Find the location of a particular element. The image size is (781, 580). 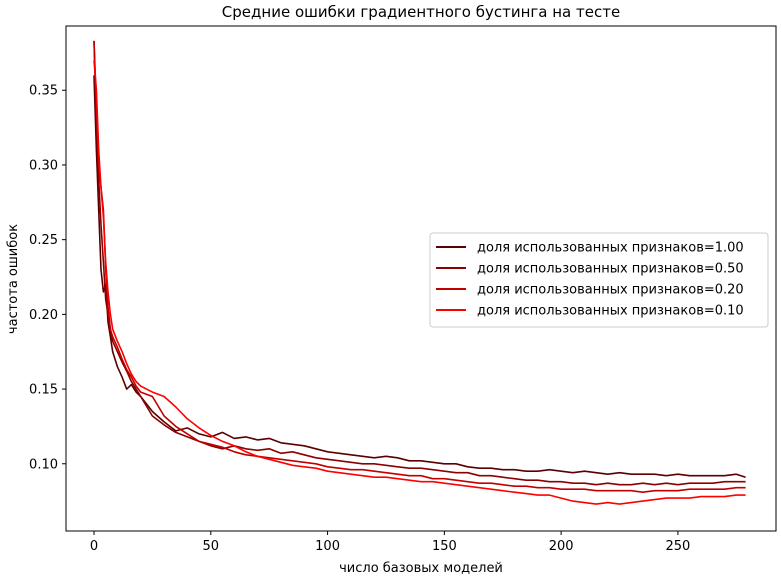

x-tick-label: 0 is located at coordinates (94, 546).